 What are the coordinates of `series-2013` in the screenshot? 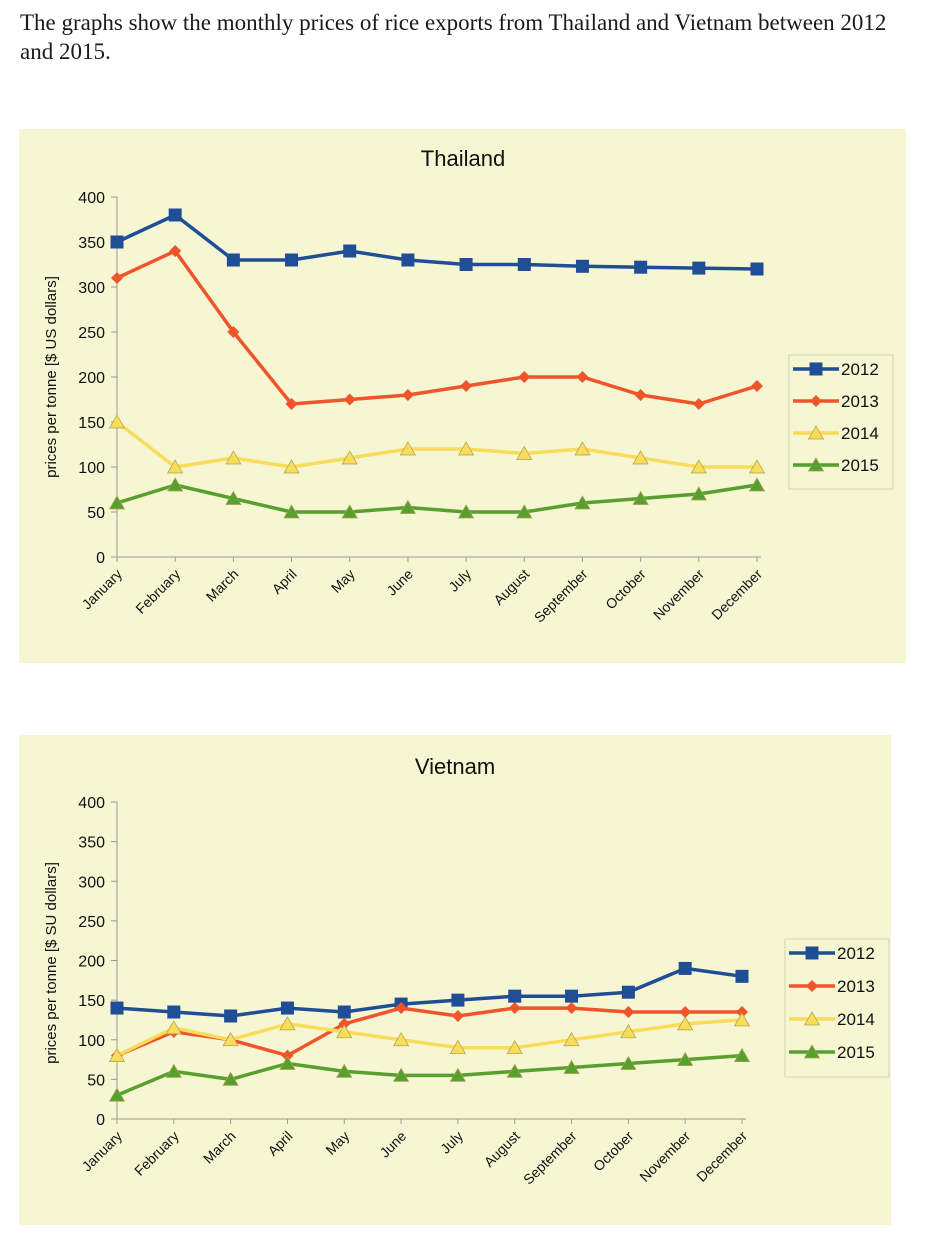 It's located at (437, 327).